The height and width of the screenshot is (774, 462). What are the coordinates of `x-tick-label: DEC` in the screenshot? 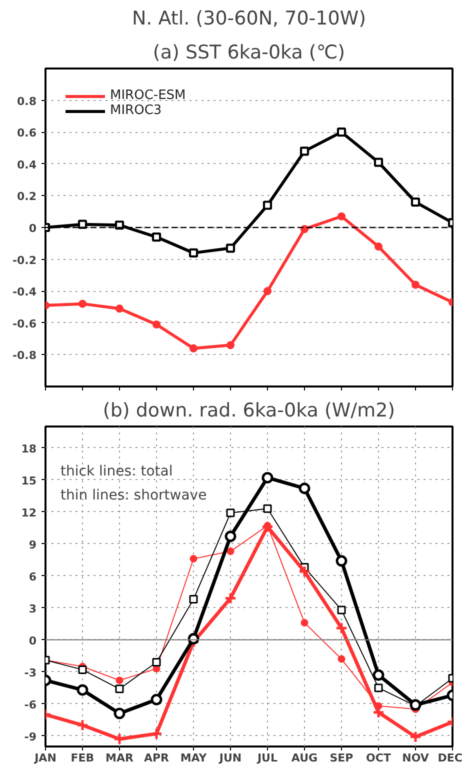 It's located at (450, 758).